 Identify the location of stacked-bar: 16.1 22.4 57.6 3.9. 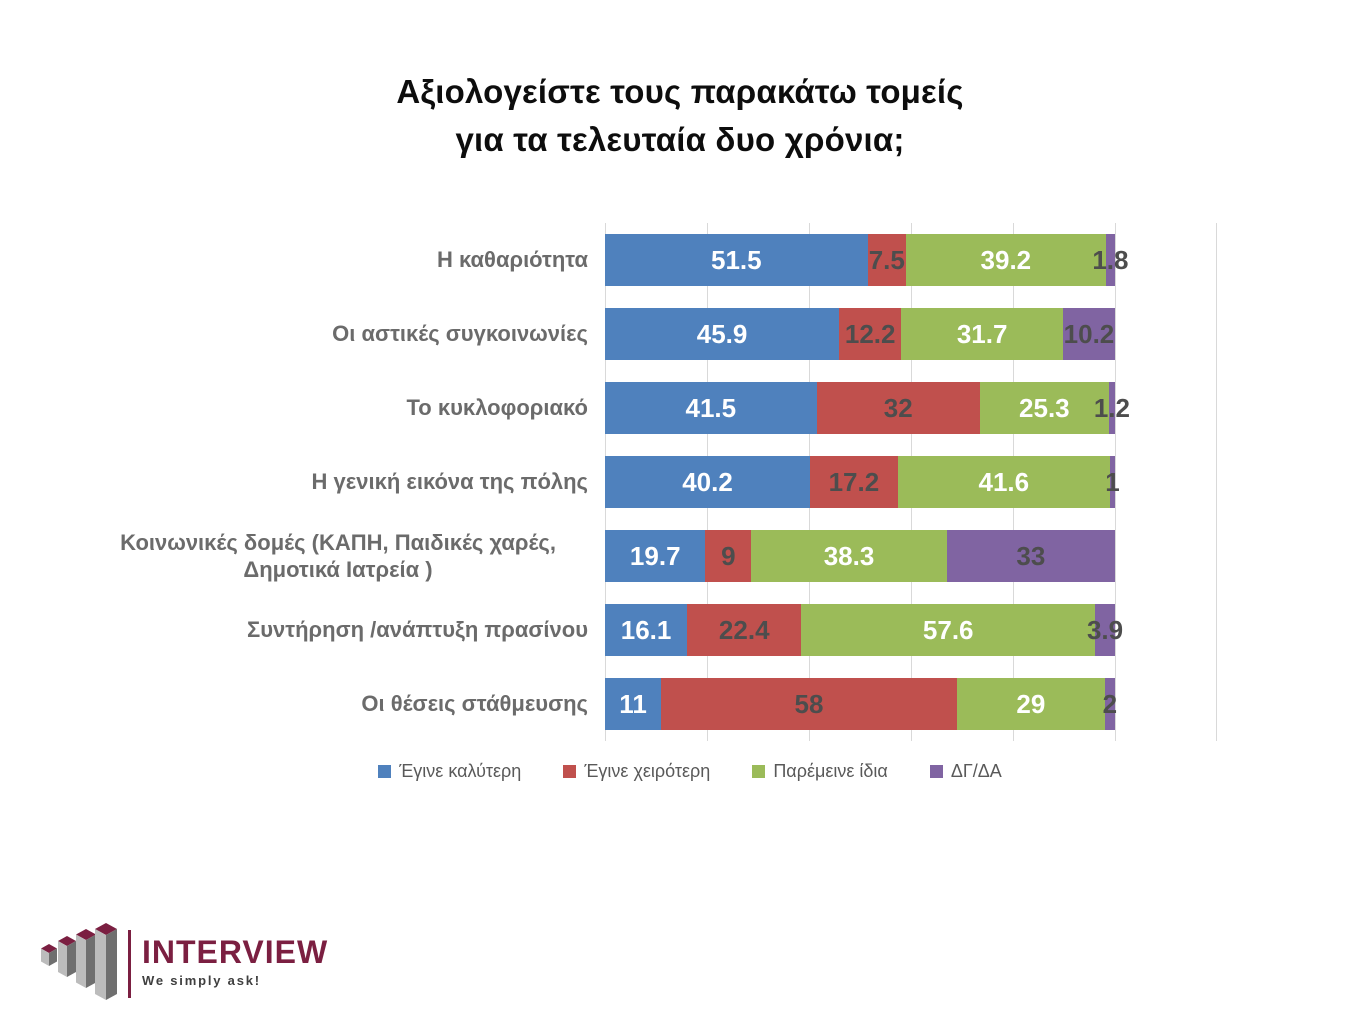
(911, 630).